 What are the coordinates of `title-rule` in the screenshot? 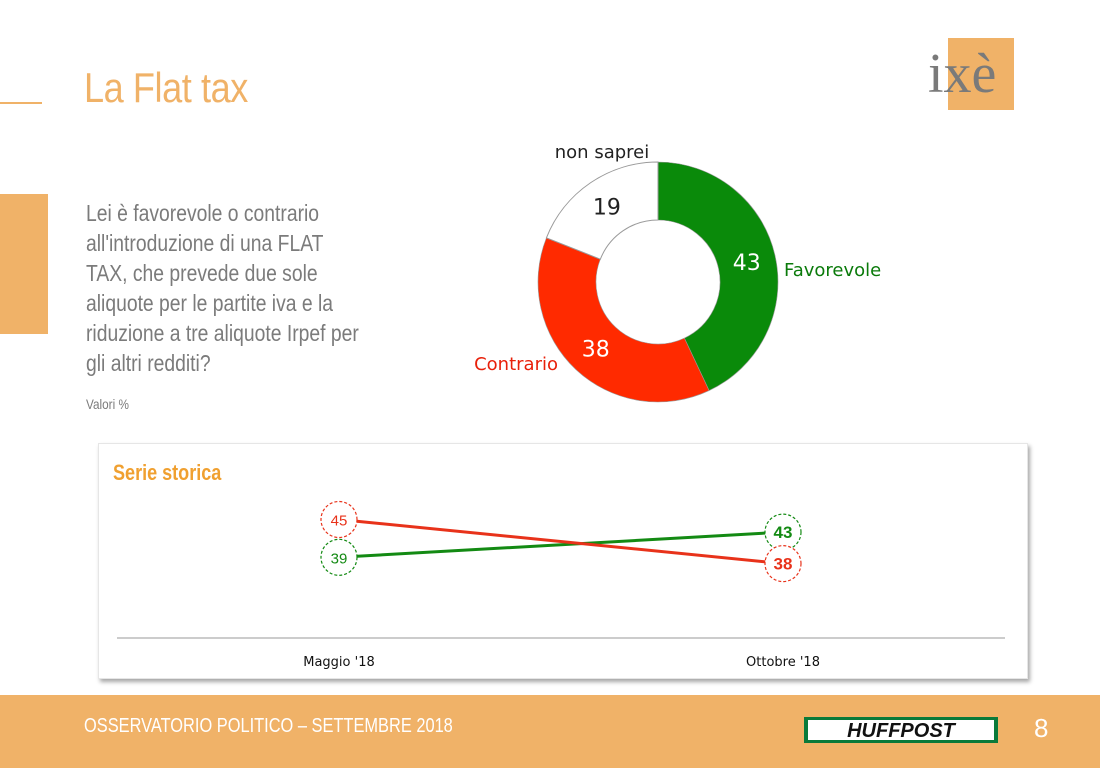 It's located at (21, 103).